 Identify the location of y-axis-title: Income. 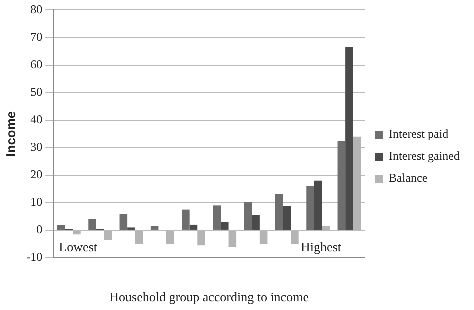
(10, 134).